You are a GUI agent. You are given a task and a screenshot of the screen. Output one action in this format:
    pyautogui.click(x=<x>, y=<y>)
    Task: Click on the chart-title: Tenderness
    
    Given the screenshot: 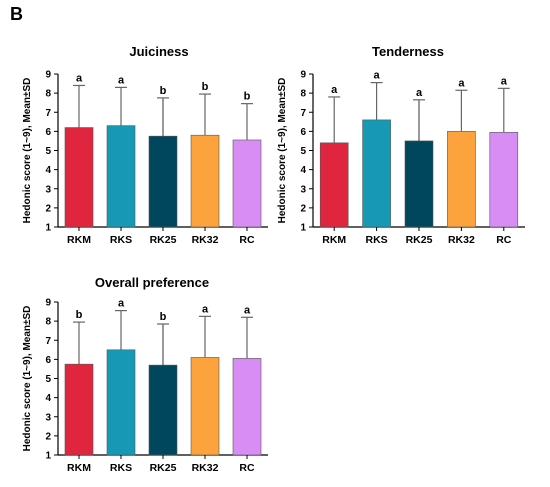 What is the action you would take?
    pyautogui.click(x=408, y=51)
    